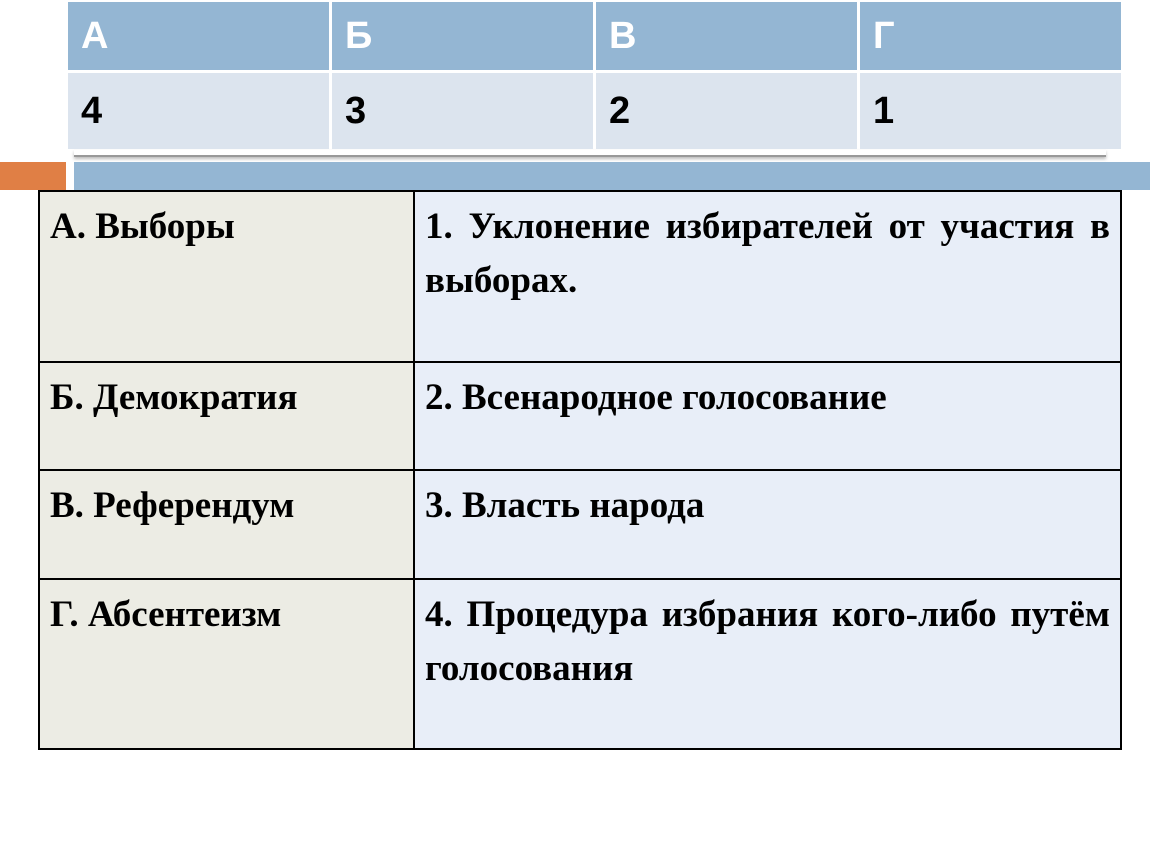 The image size is (1150, 864). I want to click on definition-cell: 2. Всенародное голосование, so click(767, 416).